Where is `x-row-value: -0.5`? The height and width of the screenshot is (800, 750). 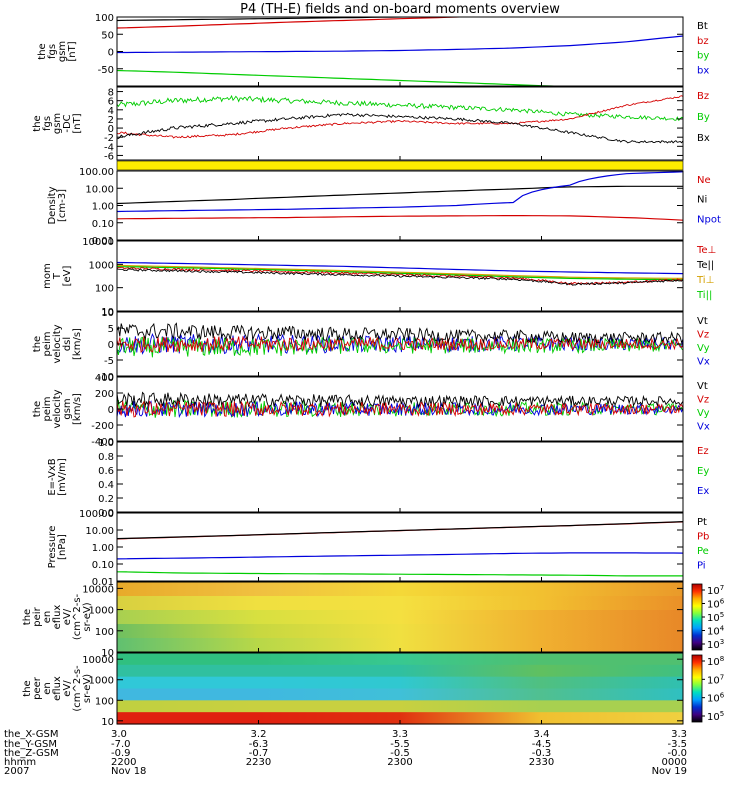 x-row-value: -0.5 is located at coordinates (400, 753).